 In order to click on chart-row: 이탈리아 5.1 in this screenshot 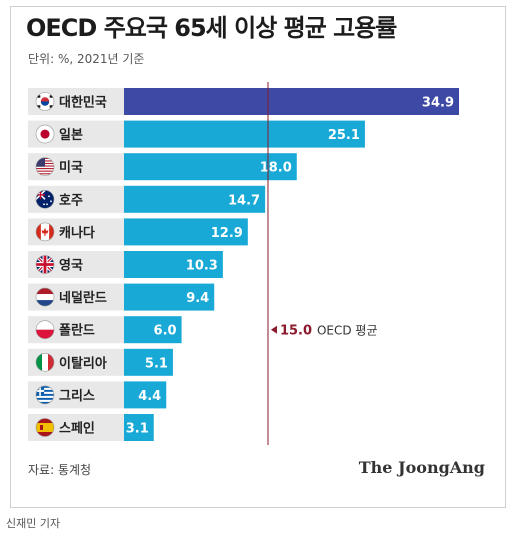, I will do `click(100, 362)`.